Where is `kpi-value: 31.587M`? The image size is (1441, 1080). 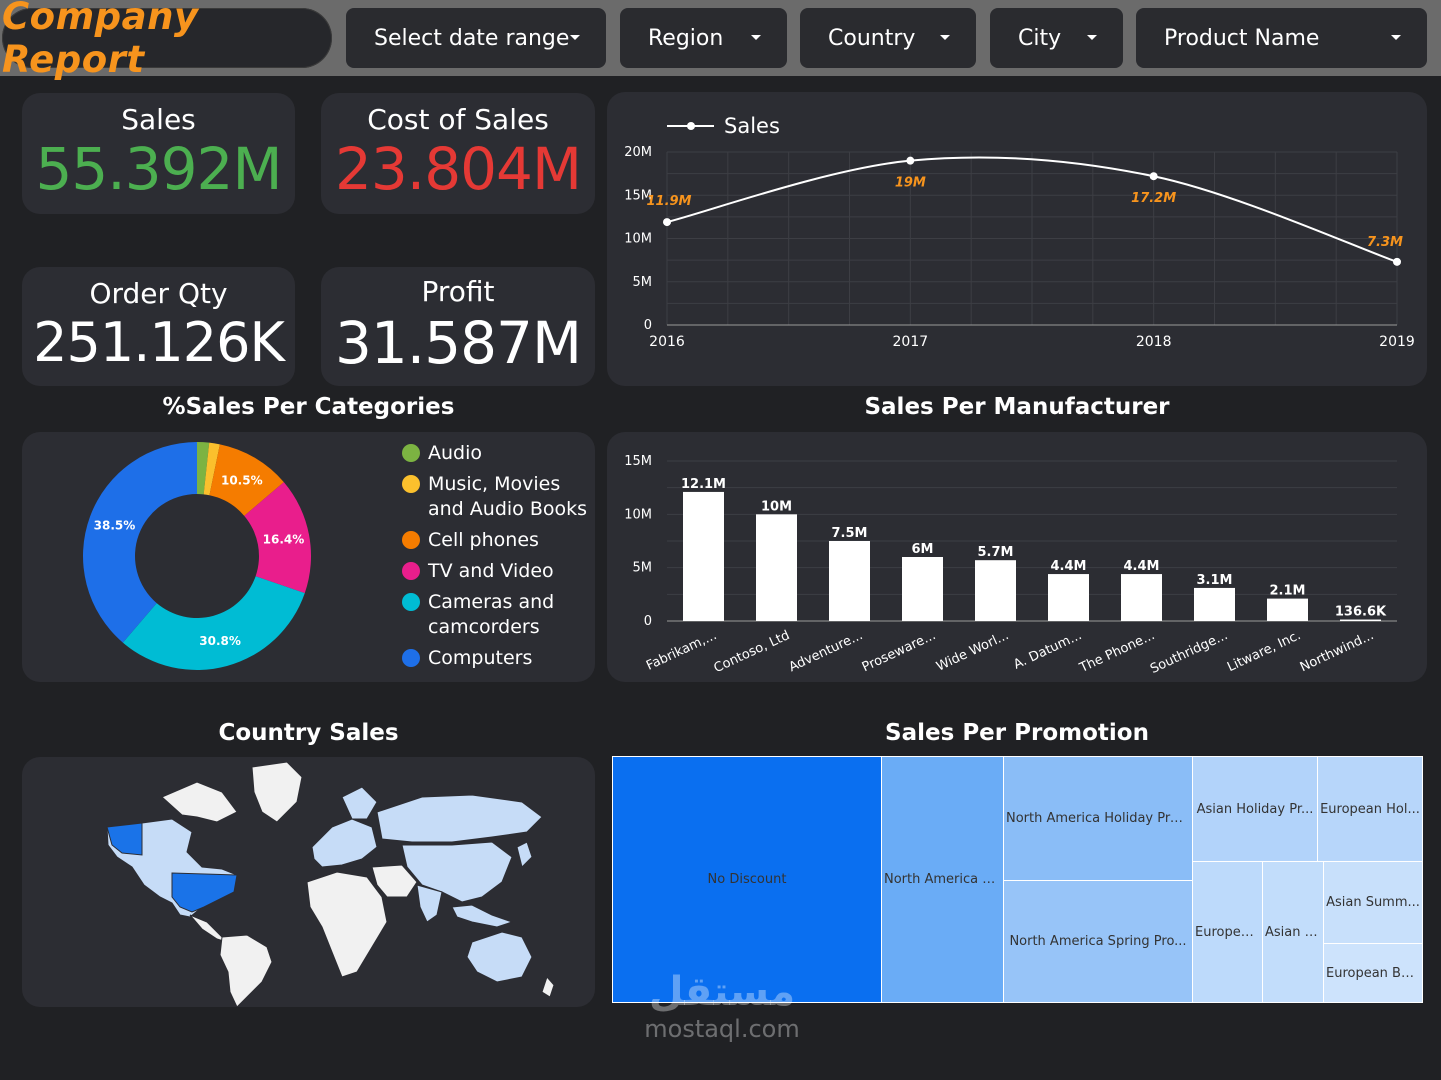
kpi-value: 31.587M is located at coordinates (458, 343).